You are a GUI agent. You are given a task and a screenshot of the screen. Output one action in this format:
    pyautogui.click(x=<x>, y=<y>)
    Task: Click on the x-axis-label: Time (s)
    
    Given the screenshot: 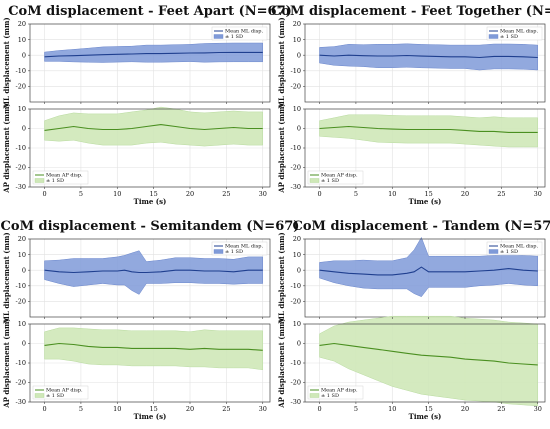 What is the action you would take?
    pyautogui.click(x=150, y=201)
    